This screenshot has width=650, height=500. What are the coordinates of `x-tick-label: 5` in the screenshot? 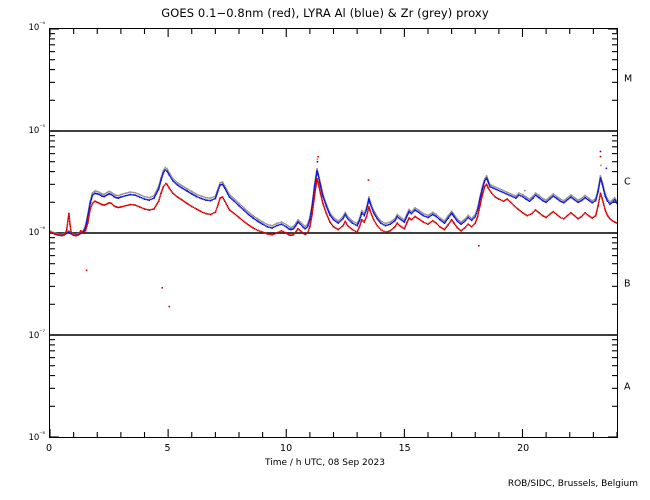 It's located at (167, 448).